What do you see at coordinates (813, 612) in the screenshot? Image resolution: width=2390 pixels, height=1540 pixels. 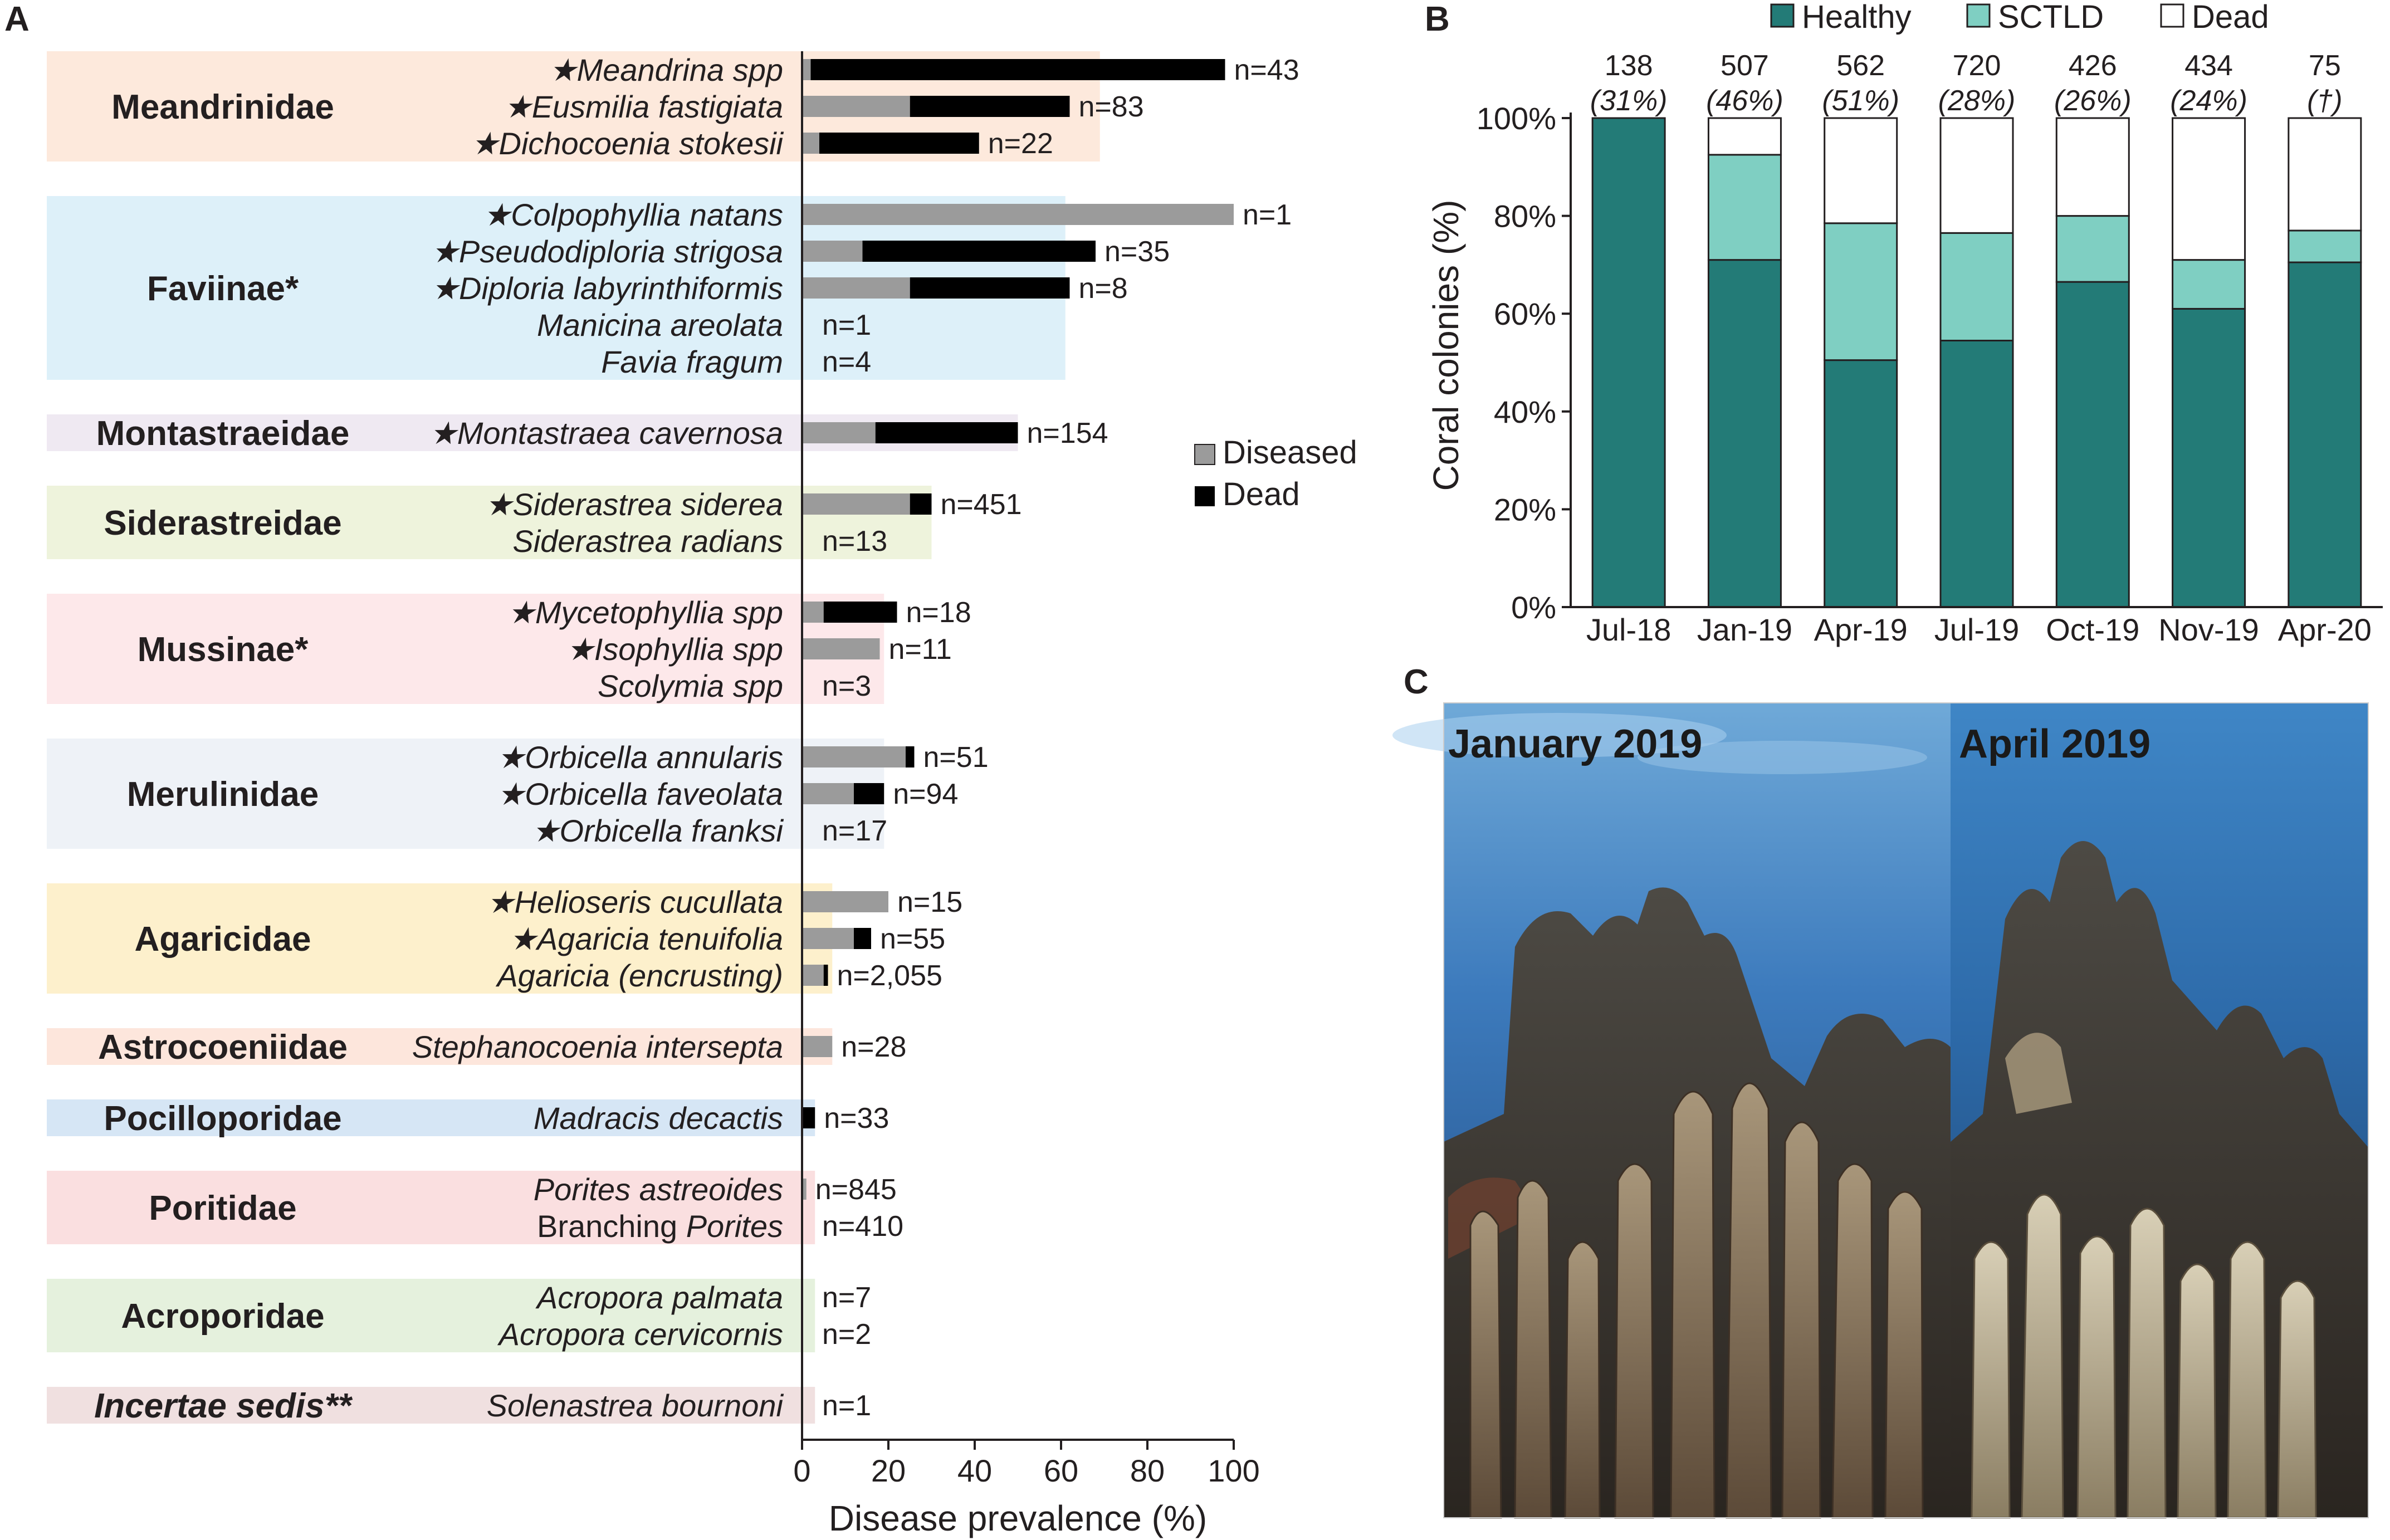 I see `bar-diseased-mycetophyllia-spp` at bounding box center [813, 612].